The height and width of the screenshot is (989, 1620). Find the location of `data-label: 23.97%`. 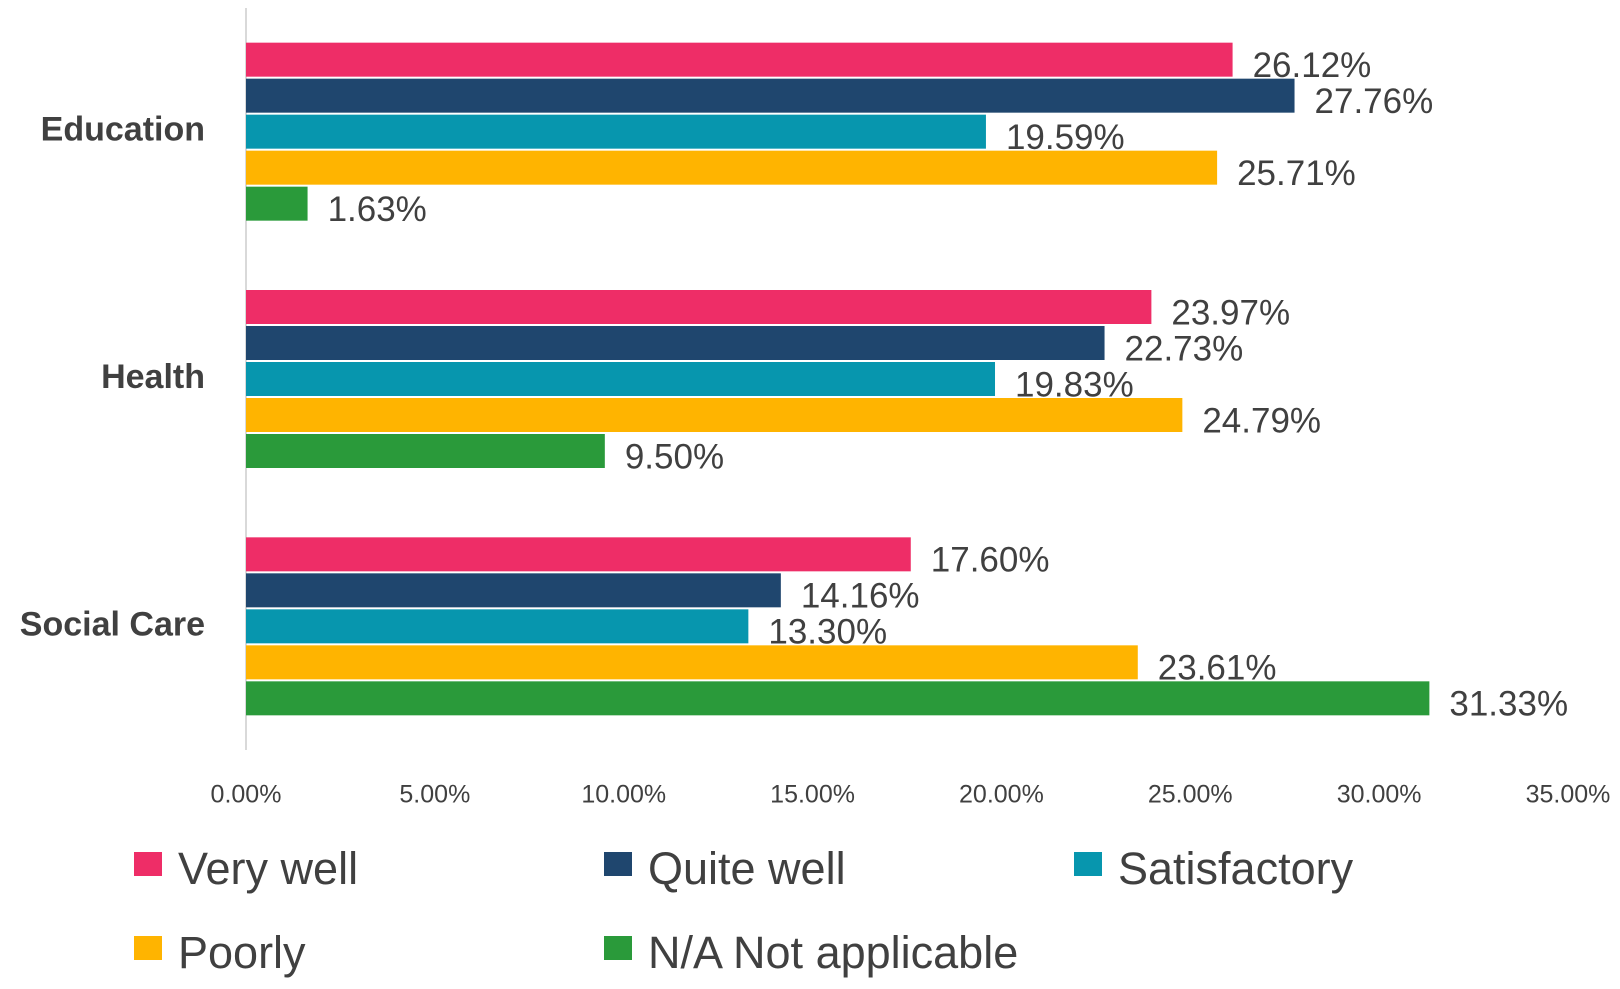

data-label: 23.97% is located at coordinates (1230, 312).